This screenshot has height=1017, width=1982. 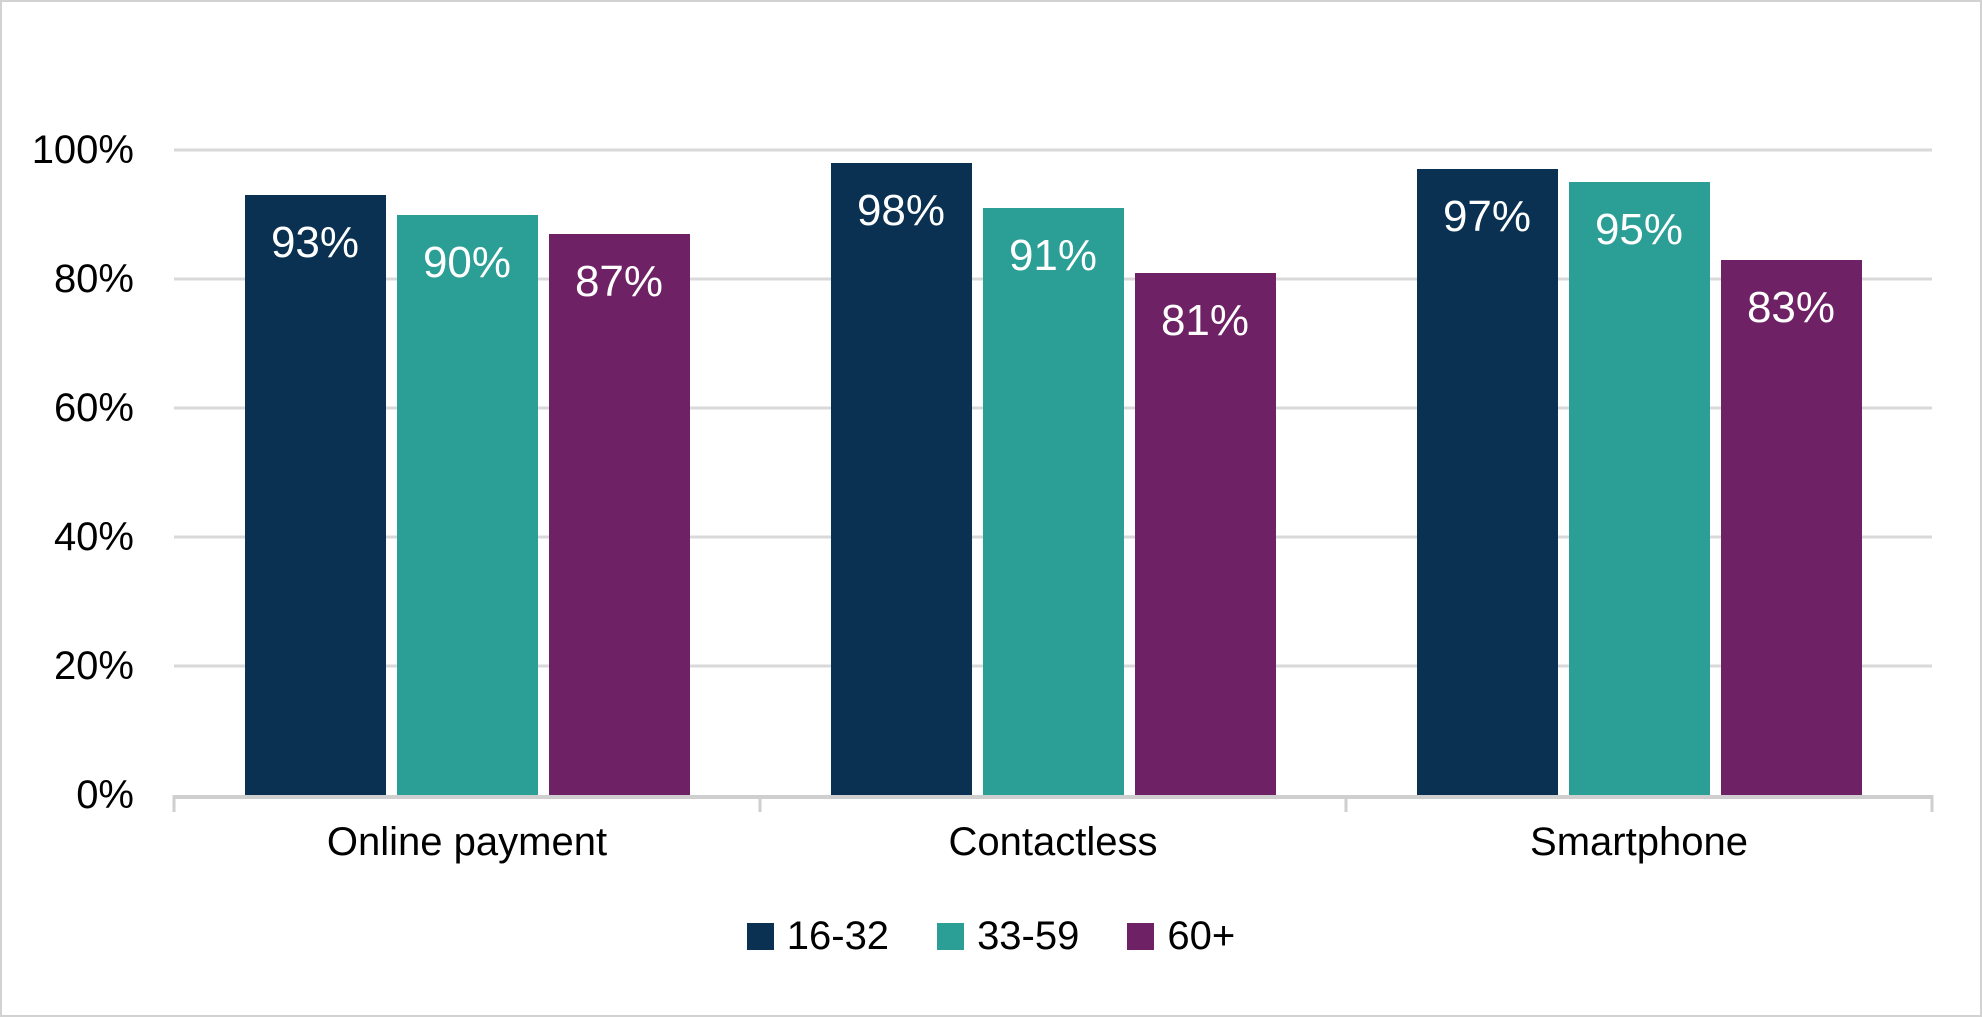 What do you see at coordinates (1639, 488) in the screenshot?
I see `bar: 95%` at bounding box center [1639, 488].